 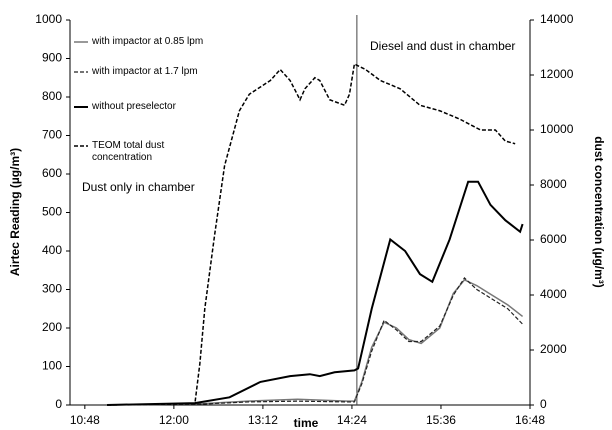 I want to click on y-tick-label: 100, so click(x=52, y=366).